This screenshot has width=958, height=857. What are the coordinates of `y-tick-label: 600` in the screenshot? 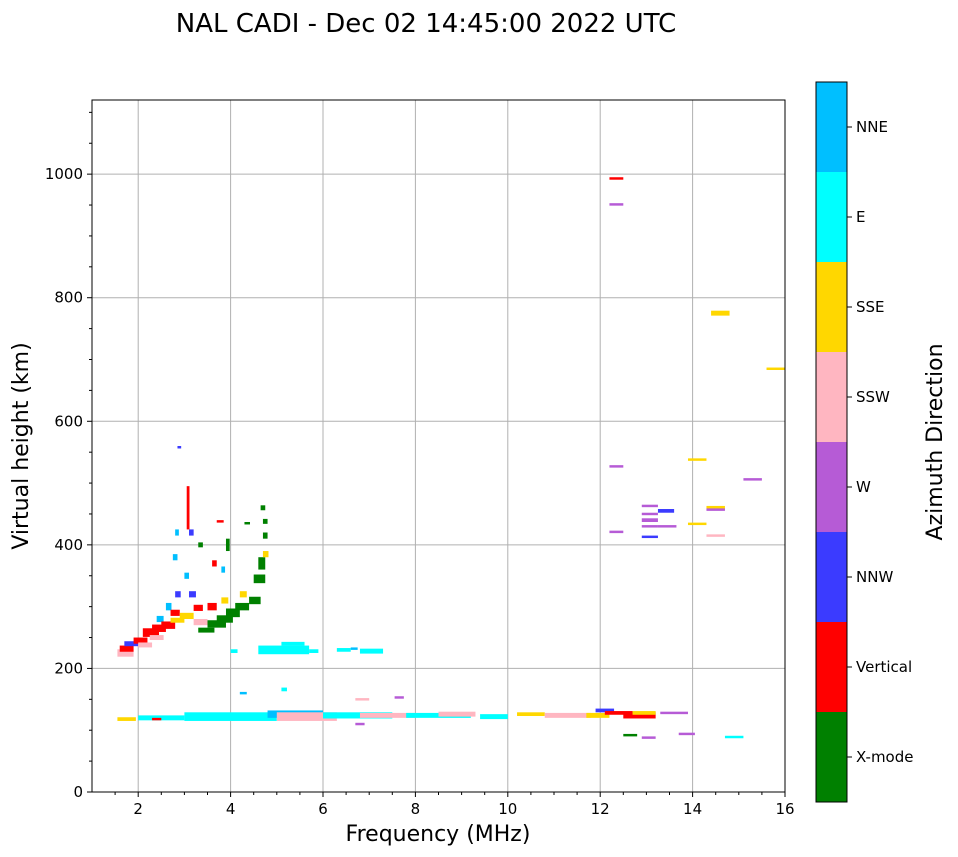 It's located at (68, 421).